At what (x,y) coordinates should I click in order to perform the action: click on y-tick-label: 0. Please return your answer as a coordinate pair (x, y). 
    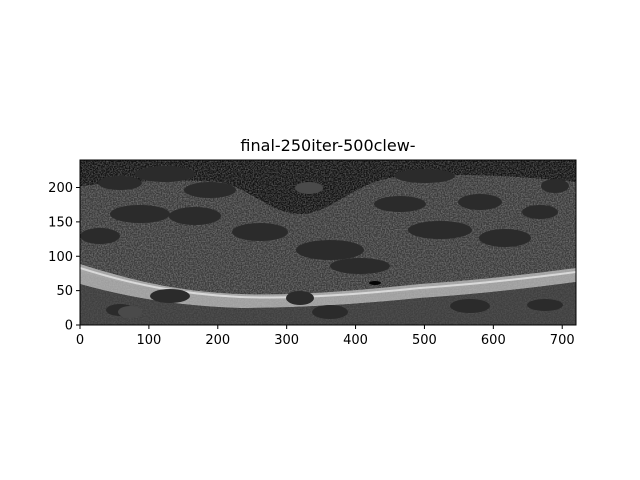
    Looking at the image, I should click on (69, 326).